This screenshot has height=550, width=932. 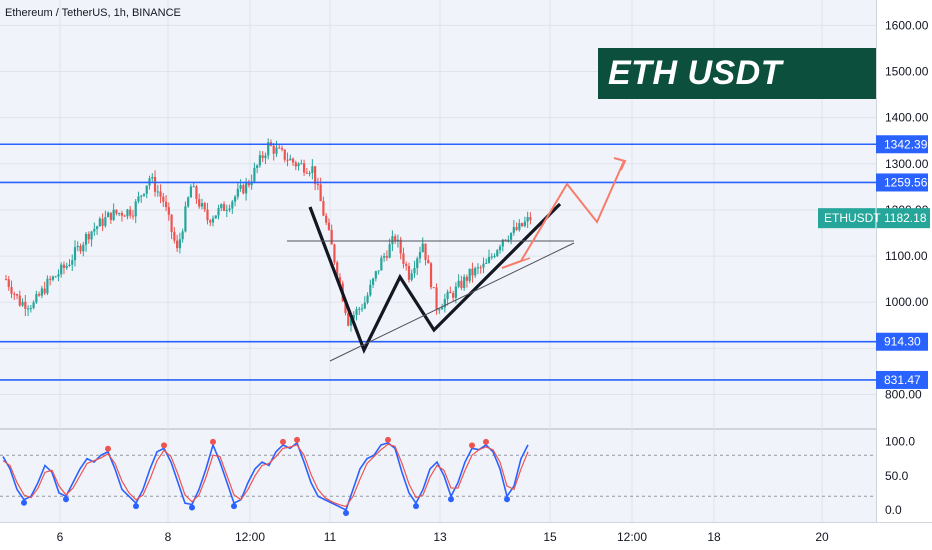 I want to click on price-axis, so click(x=904, y=261).